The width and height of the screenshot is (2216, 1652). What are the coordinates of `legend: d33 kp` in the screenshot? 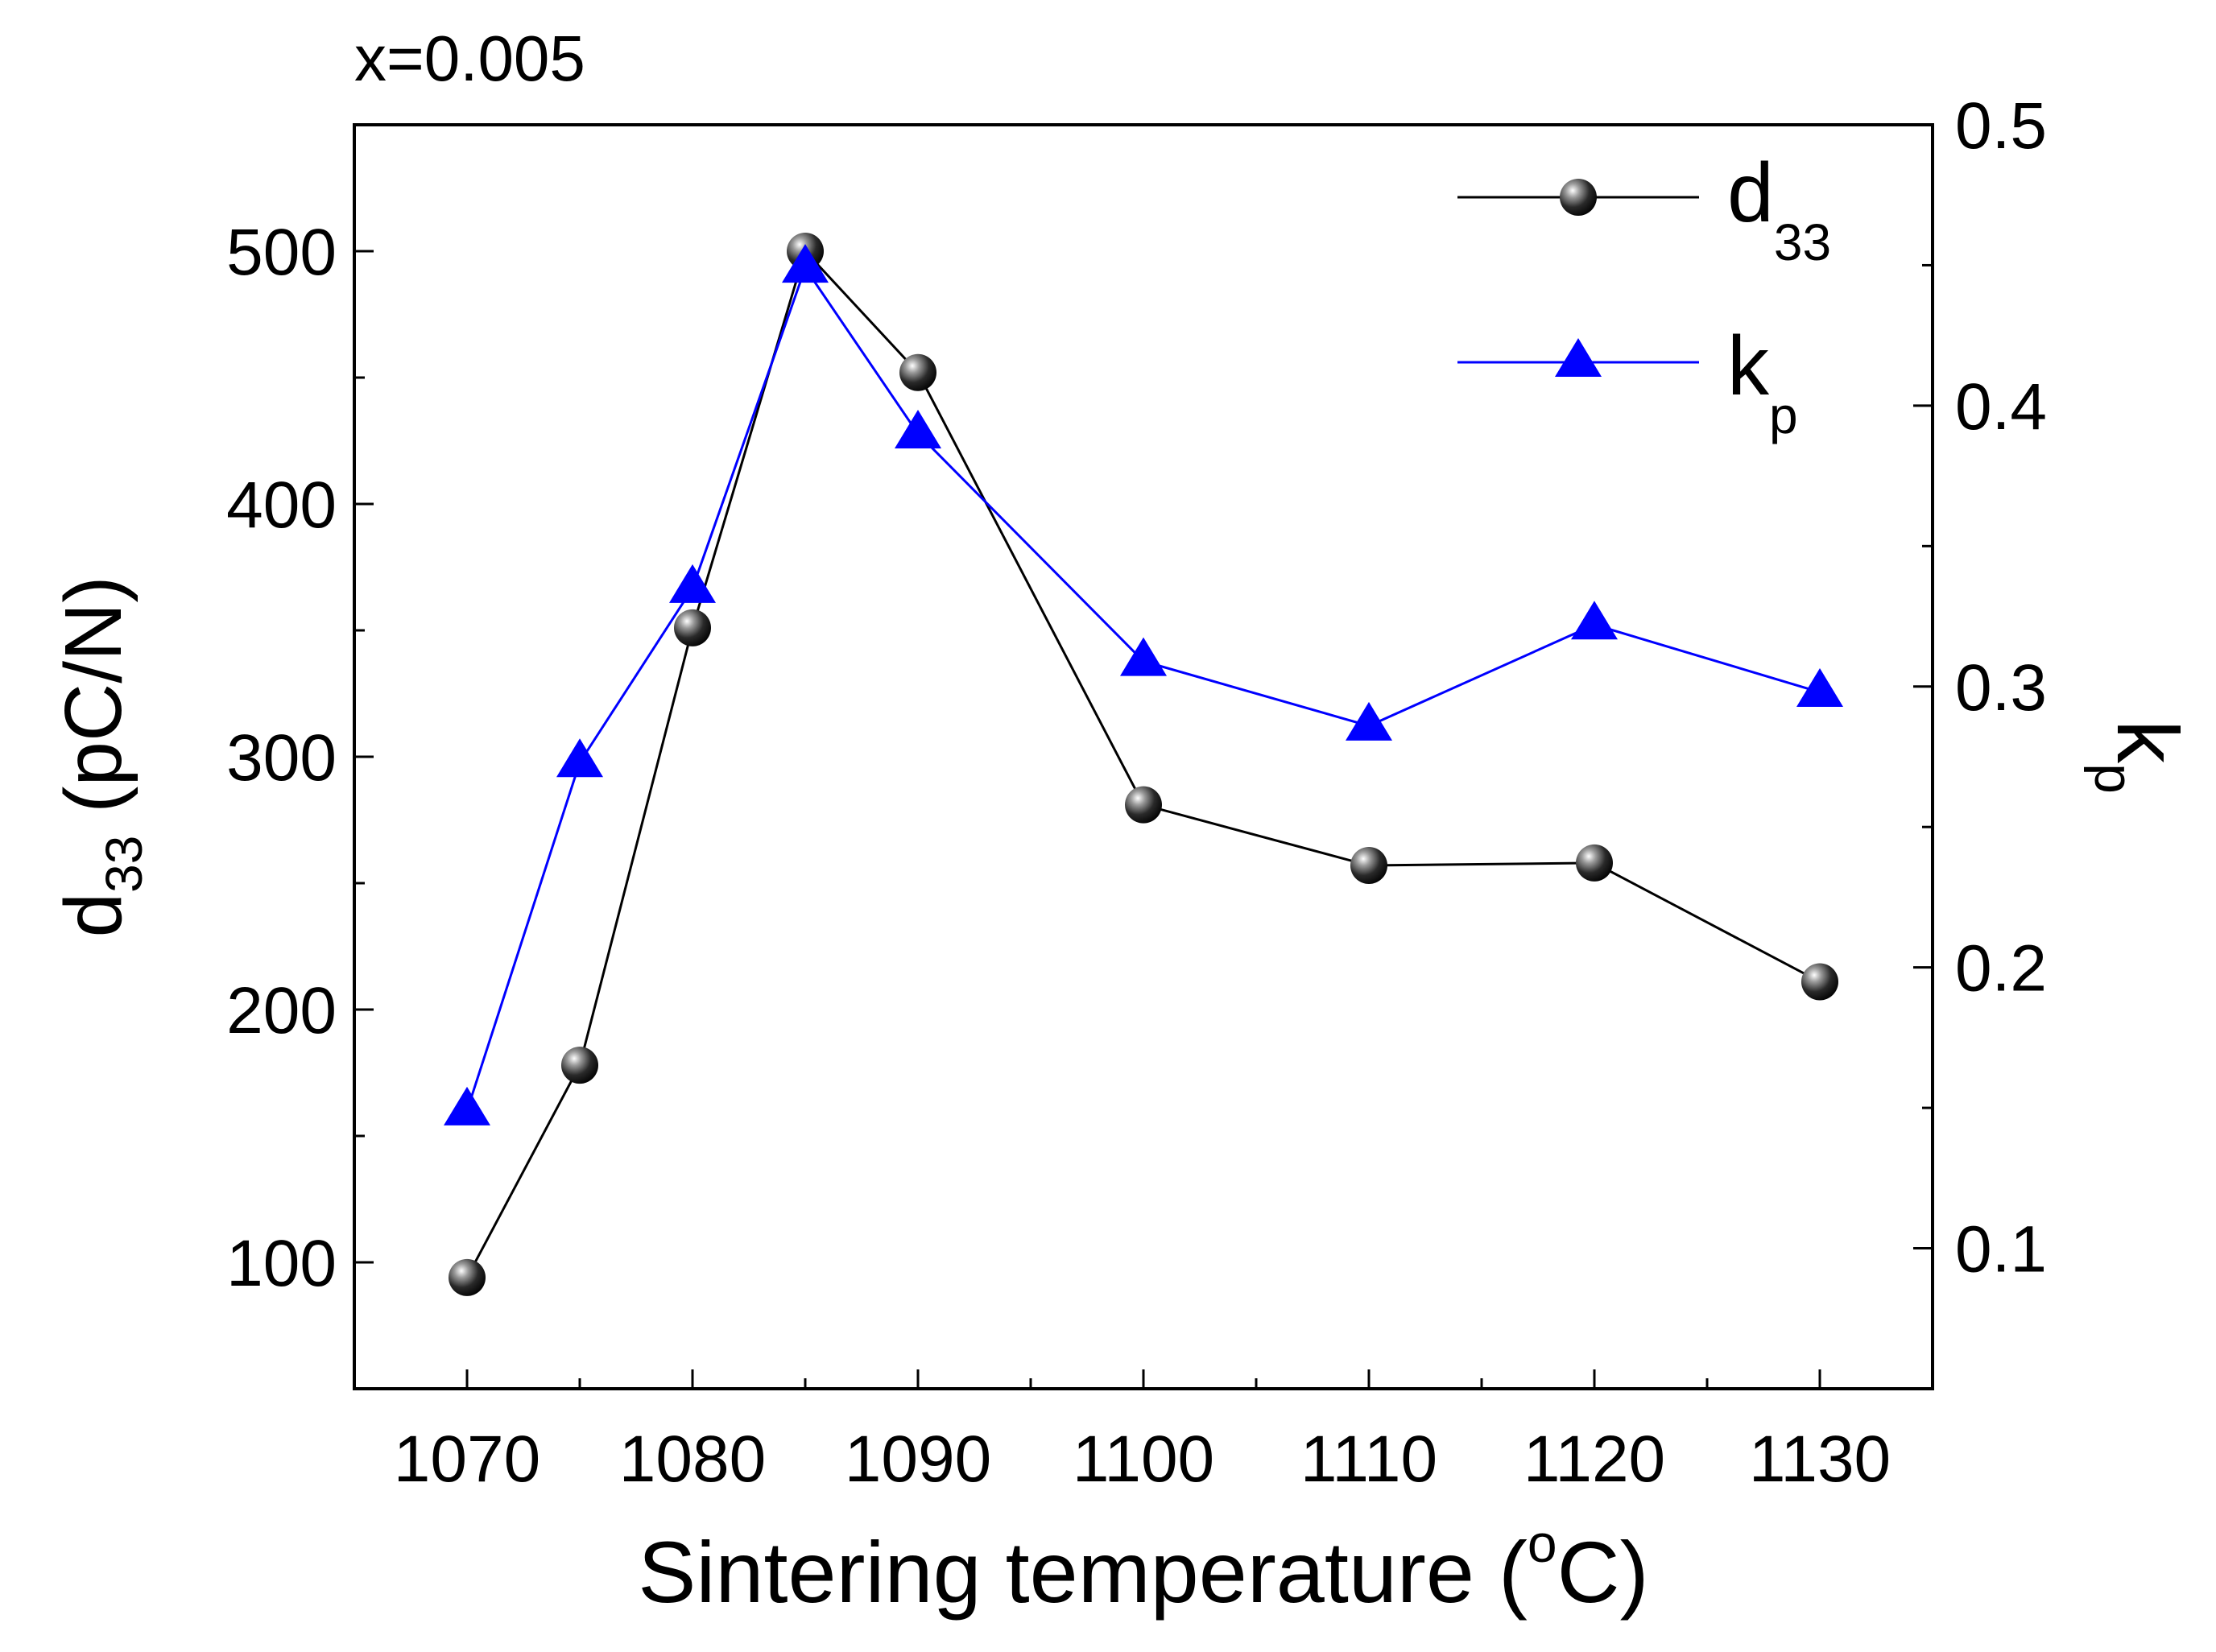 It's located at (1644, 296).